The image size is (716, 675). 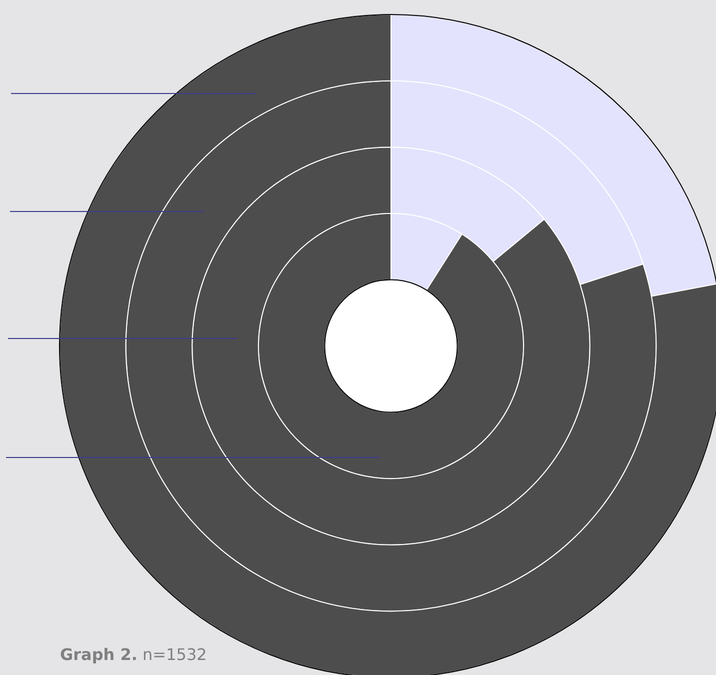 What do you see at coordinates (174, 654) in the screenshot?
I see `text: n=1532` at bounding box center [174, 654].